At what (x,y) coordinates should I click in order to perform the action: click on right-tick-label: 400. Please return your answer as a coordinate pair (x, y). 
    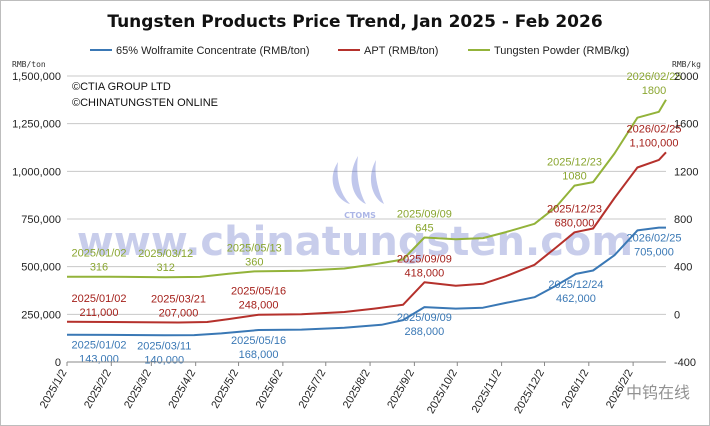
    Looking at the image, I should click on (683, 268).